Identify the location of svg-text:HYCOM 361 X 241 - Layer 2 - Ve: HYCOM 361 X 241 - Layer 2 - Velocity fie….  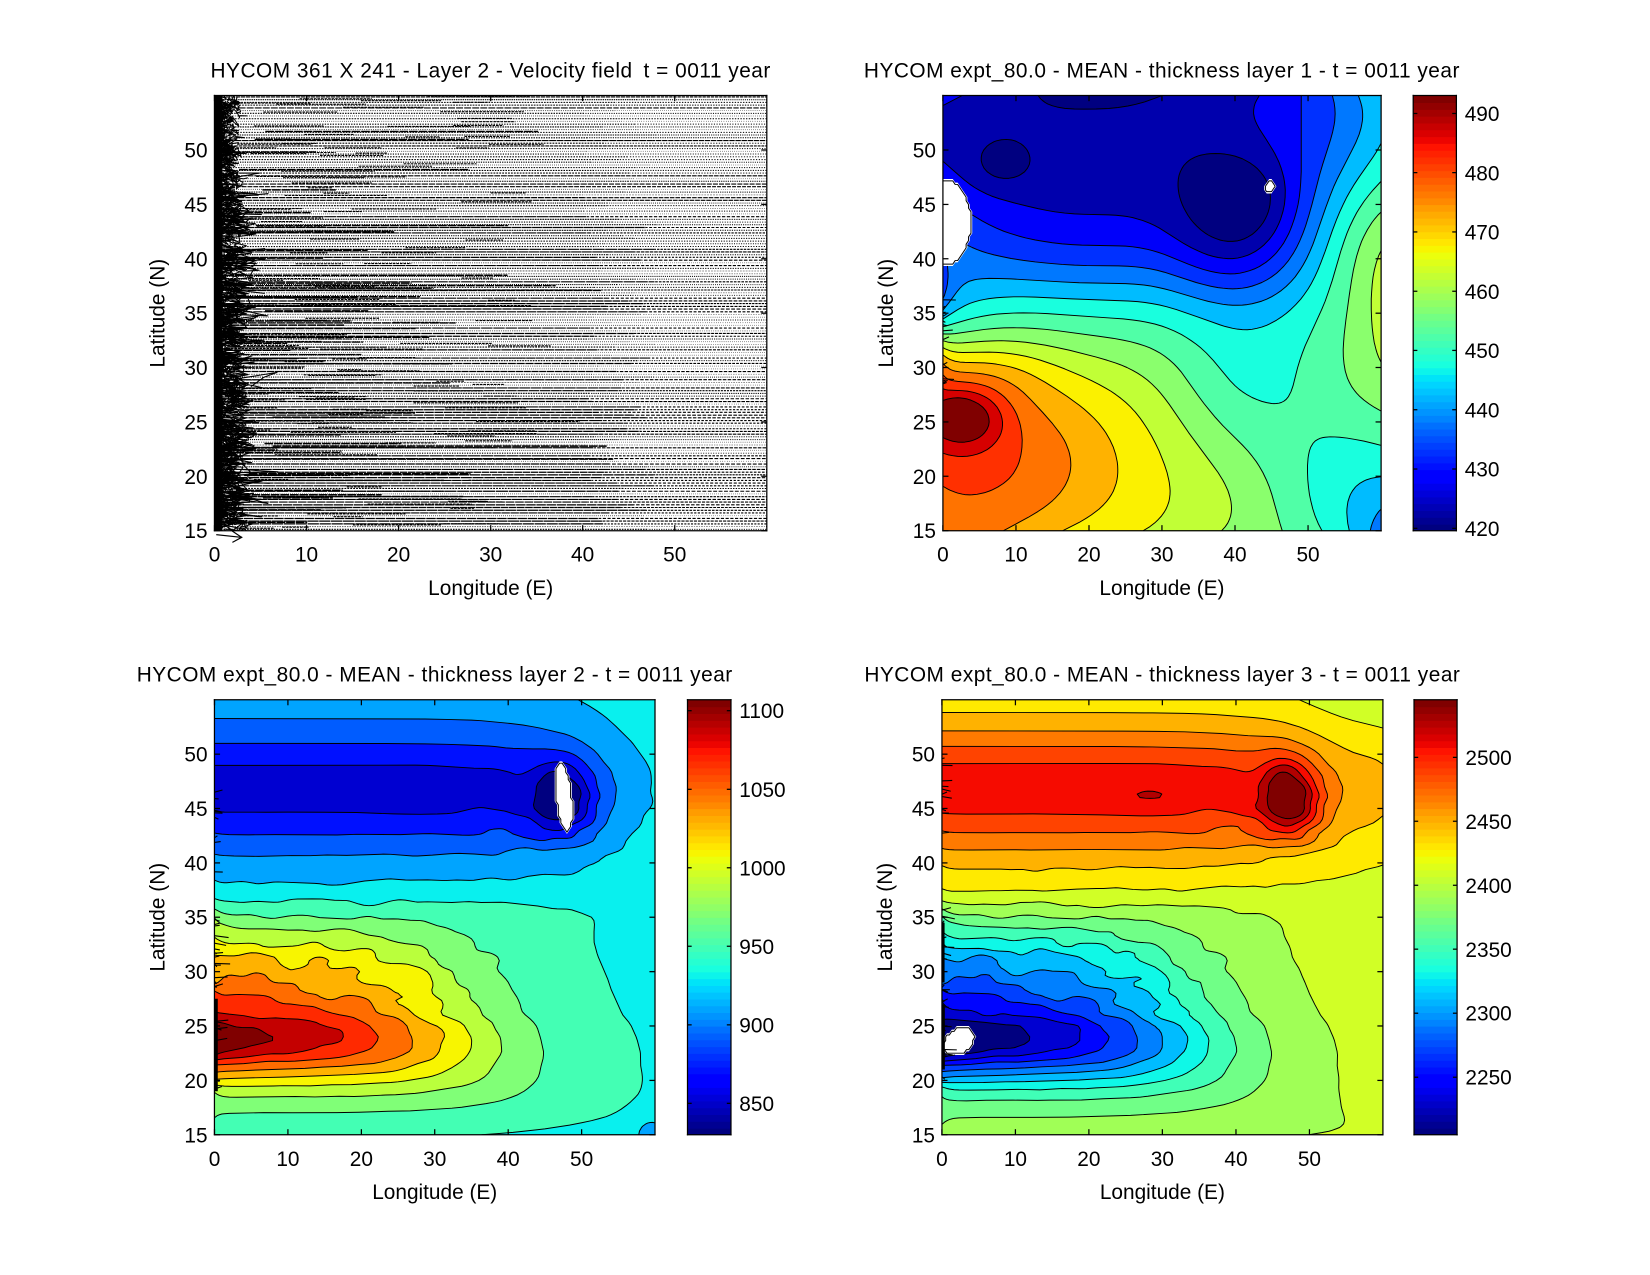
(491, 71).